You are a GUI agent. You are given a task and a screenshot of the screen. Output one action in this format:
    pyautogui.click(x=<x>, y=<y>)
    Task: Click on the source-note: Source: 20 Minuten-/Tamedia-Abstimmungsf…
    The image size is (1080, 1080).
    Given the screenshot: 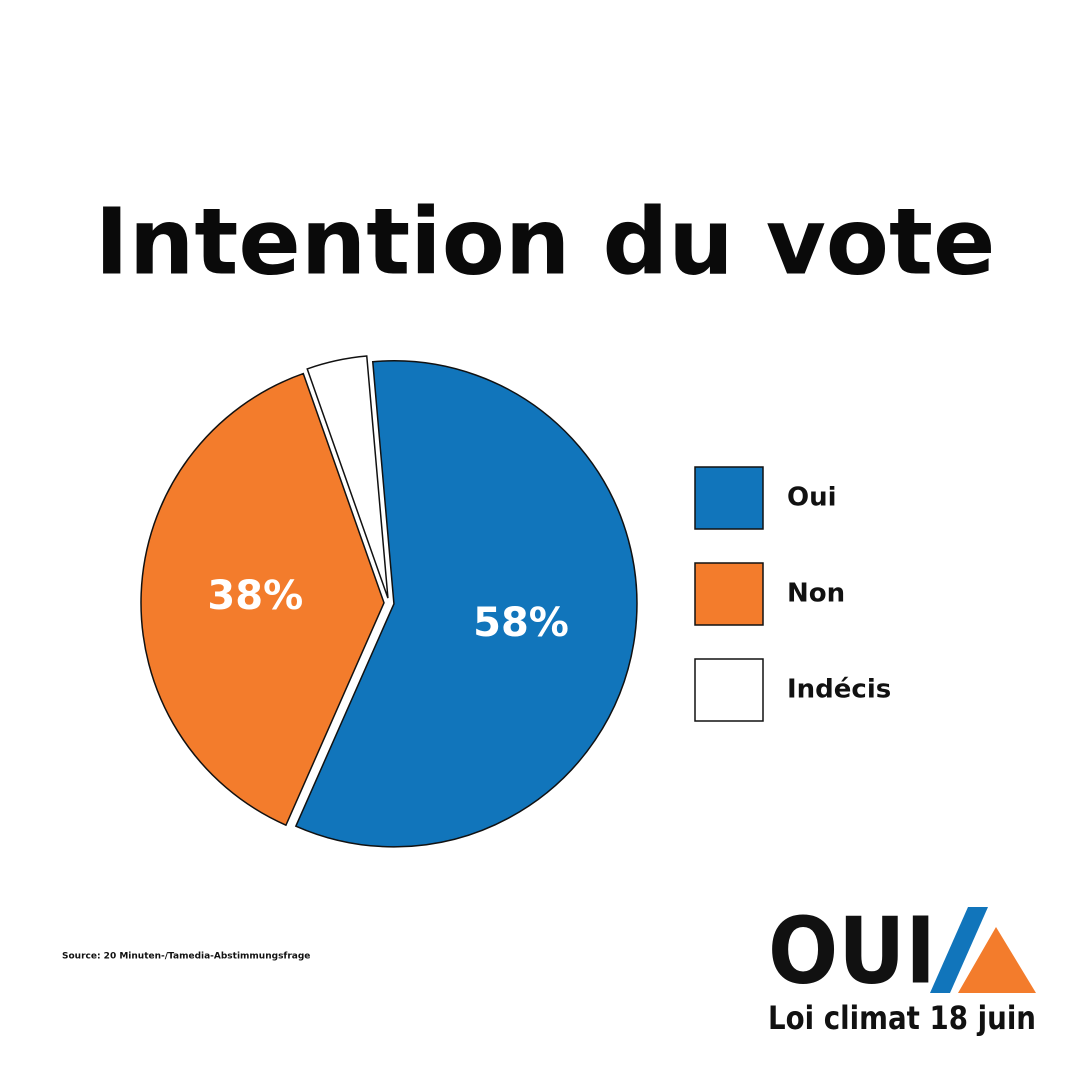 What is the action you would take?
    pyautogui.click(x=186, y=957)
    